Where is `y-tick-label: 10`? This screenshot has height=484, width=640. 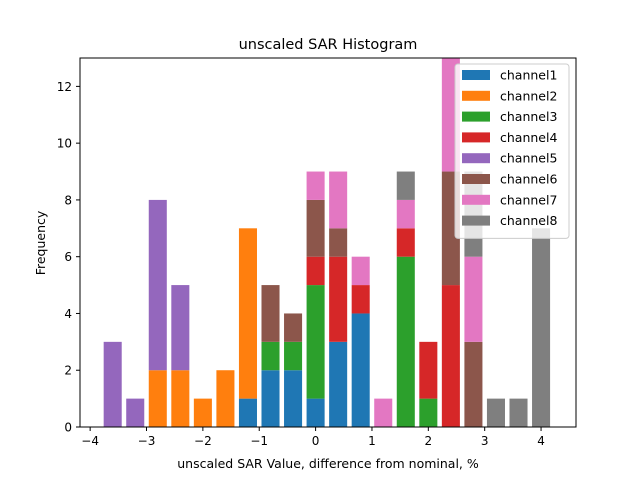
y-tick-label: 10 is located at coordinates (64, 144).